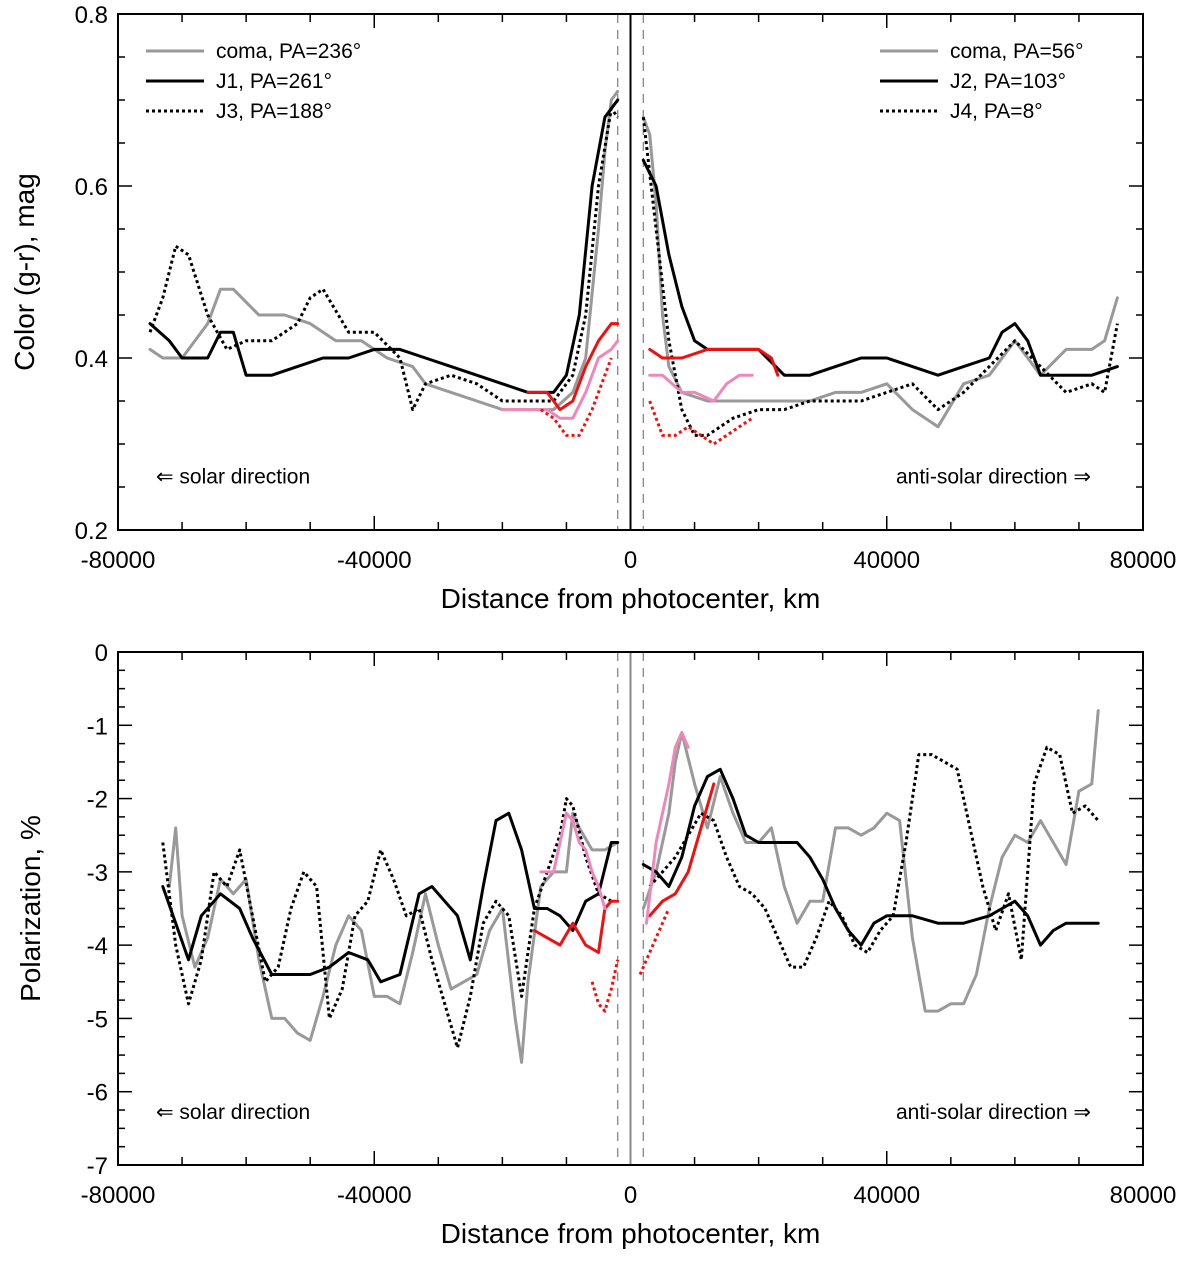 This screenshot has width=1200, height=1261. Describe the element at coordinates (97, 1166) in the screenshot. I see `y-tick-label: -7` at that location.